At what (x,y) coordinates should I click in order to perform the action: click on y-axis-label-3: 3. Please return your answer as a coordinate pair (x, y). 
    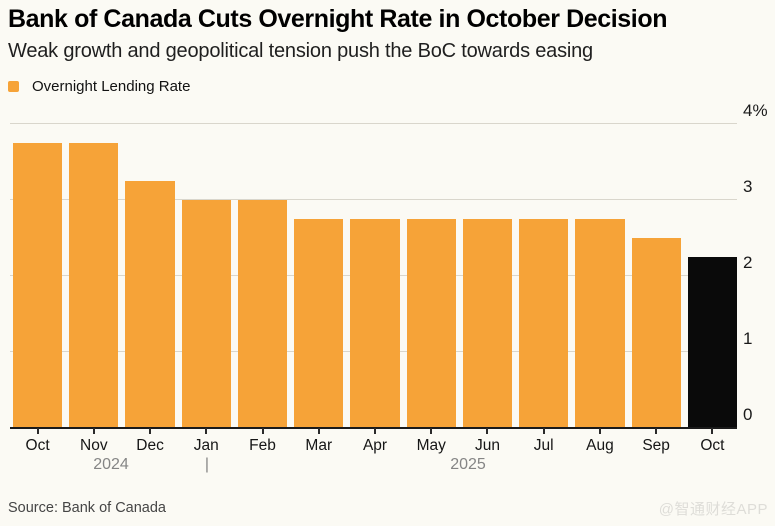
    Looking at the image, I should click on (748, 186).